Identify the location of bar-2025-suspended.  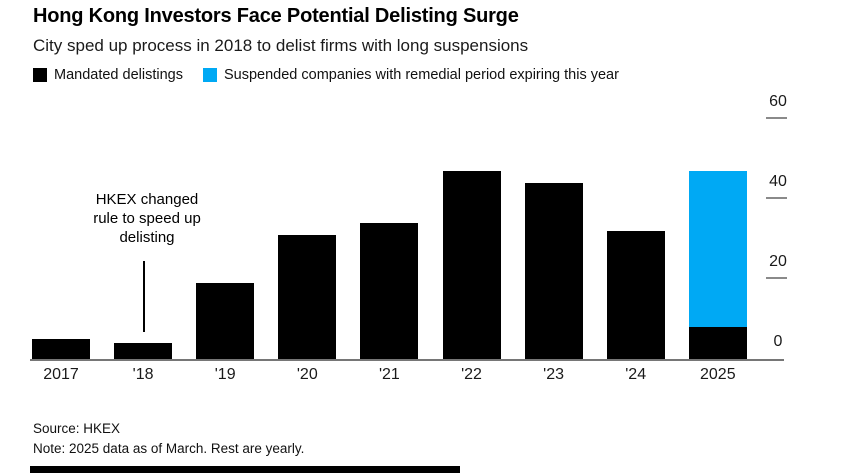
(717, 249).